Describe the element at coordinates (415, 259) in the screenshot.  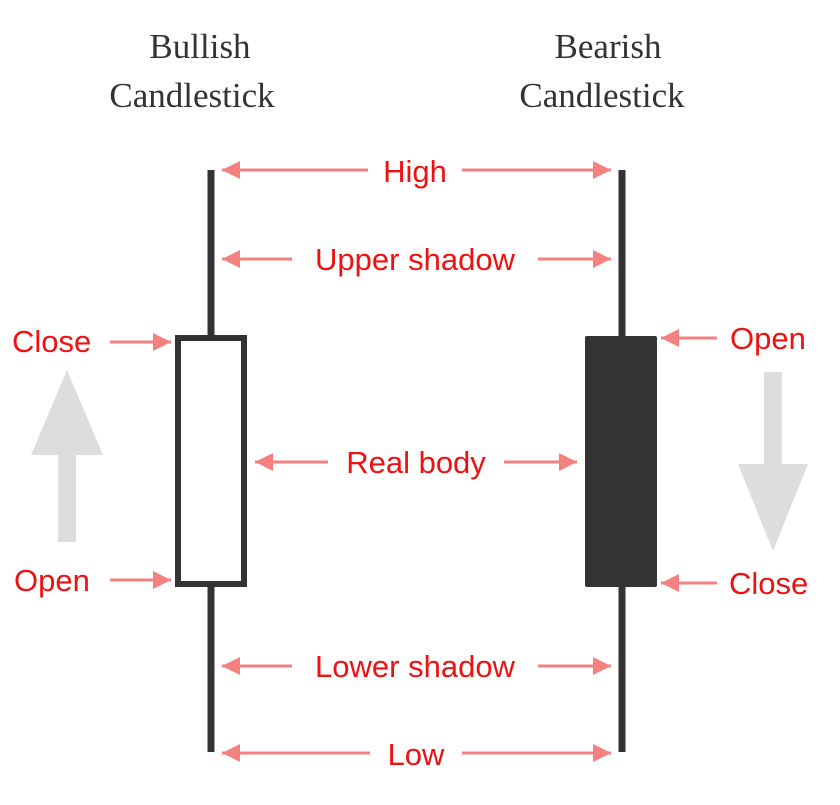
I see `upper-shadow-label: Upper shadow` at that location.